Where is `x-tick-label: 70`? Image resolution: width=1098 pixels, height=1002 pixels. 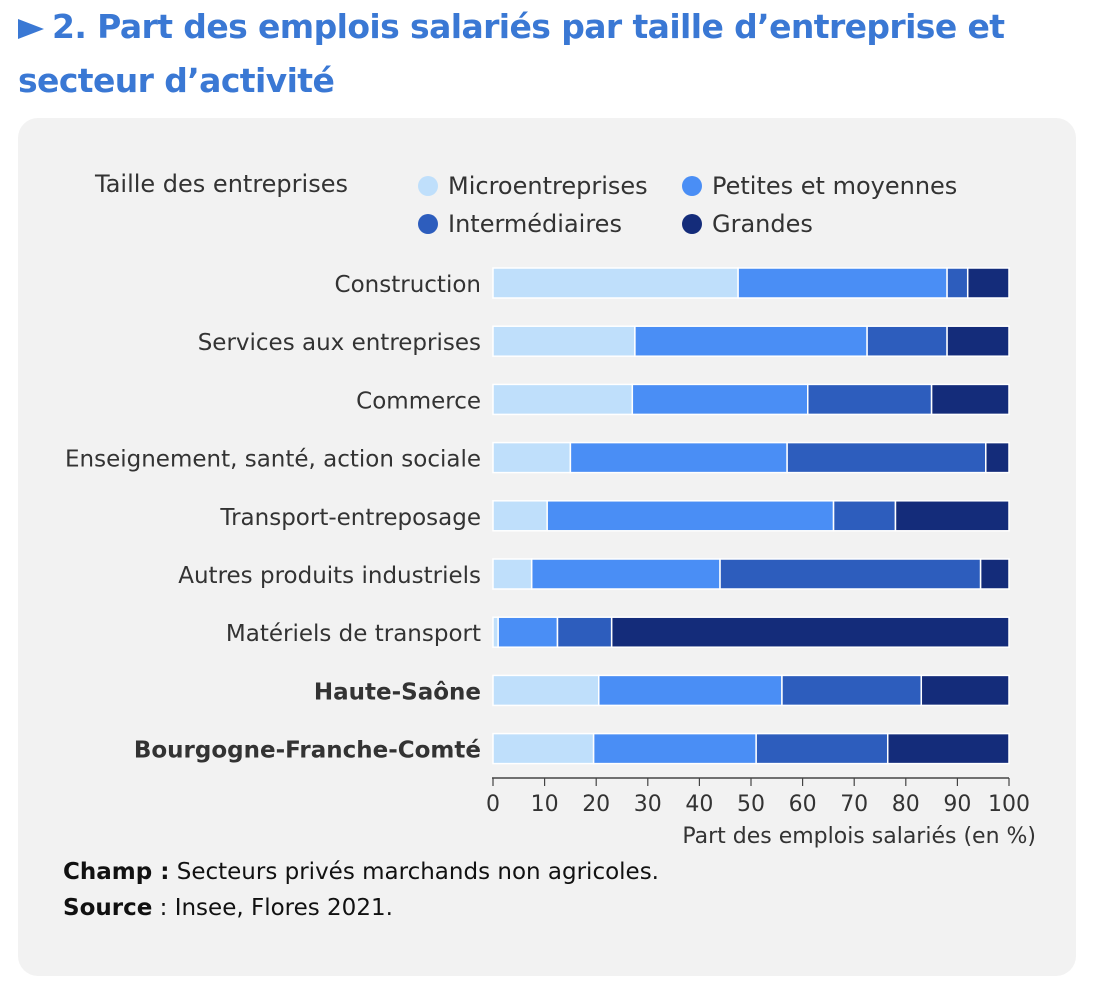 x-tick-label: 70 is located at coordinates (854, 804).